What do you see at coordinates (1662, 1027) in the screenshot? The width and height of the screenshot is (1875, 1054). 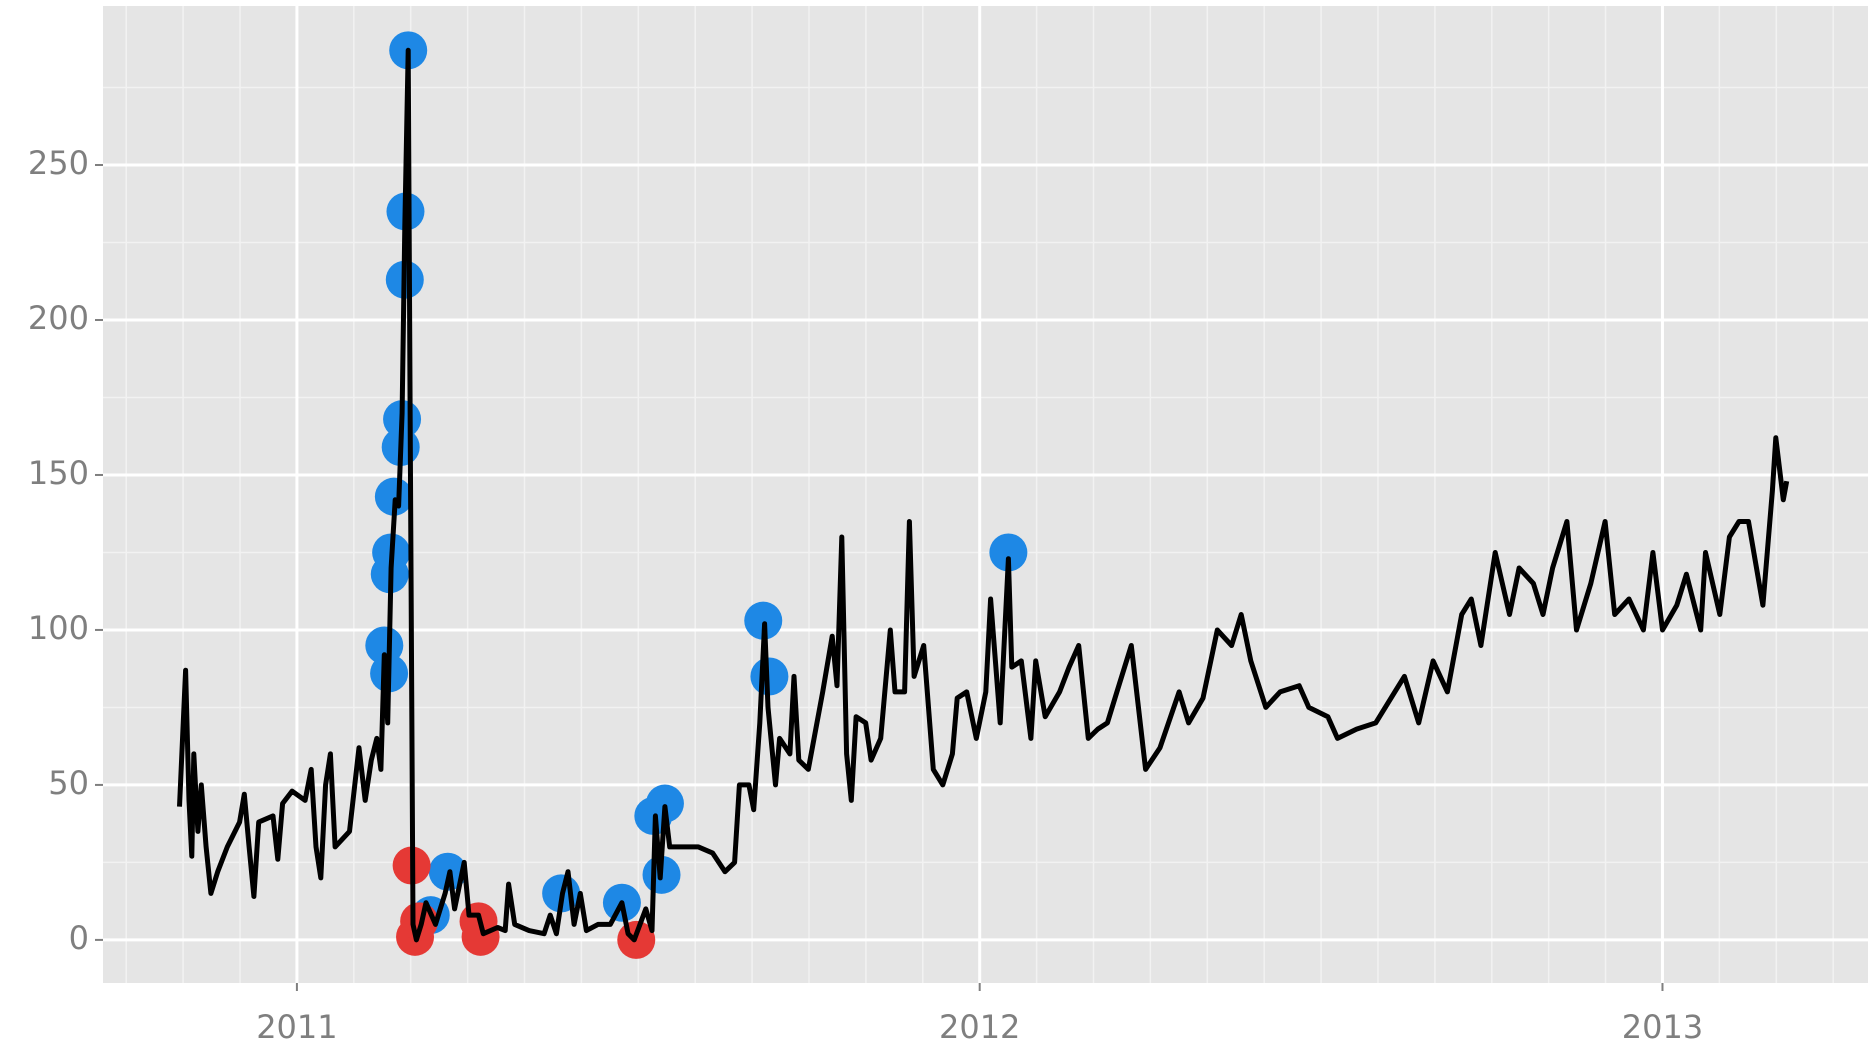 I see `x-tick-label: 2013` at bounding box center [1662, 1027].